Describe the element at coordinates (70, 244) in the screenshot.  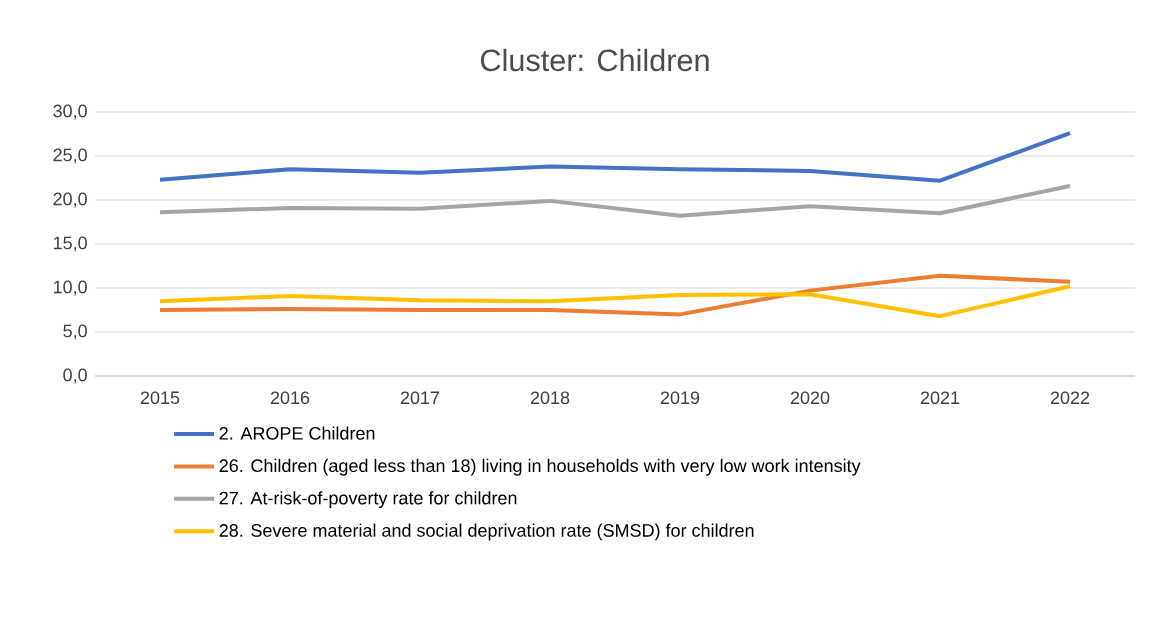
I see `y-tick-label: 15,0` at that location.